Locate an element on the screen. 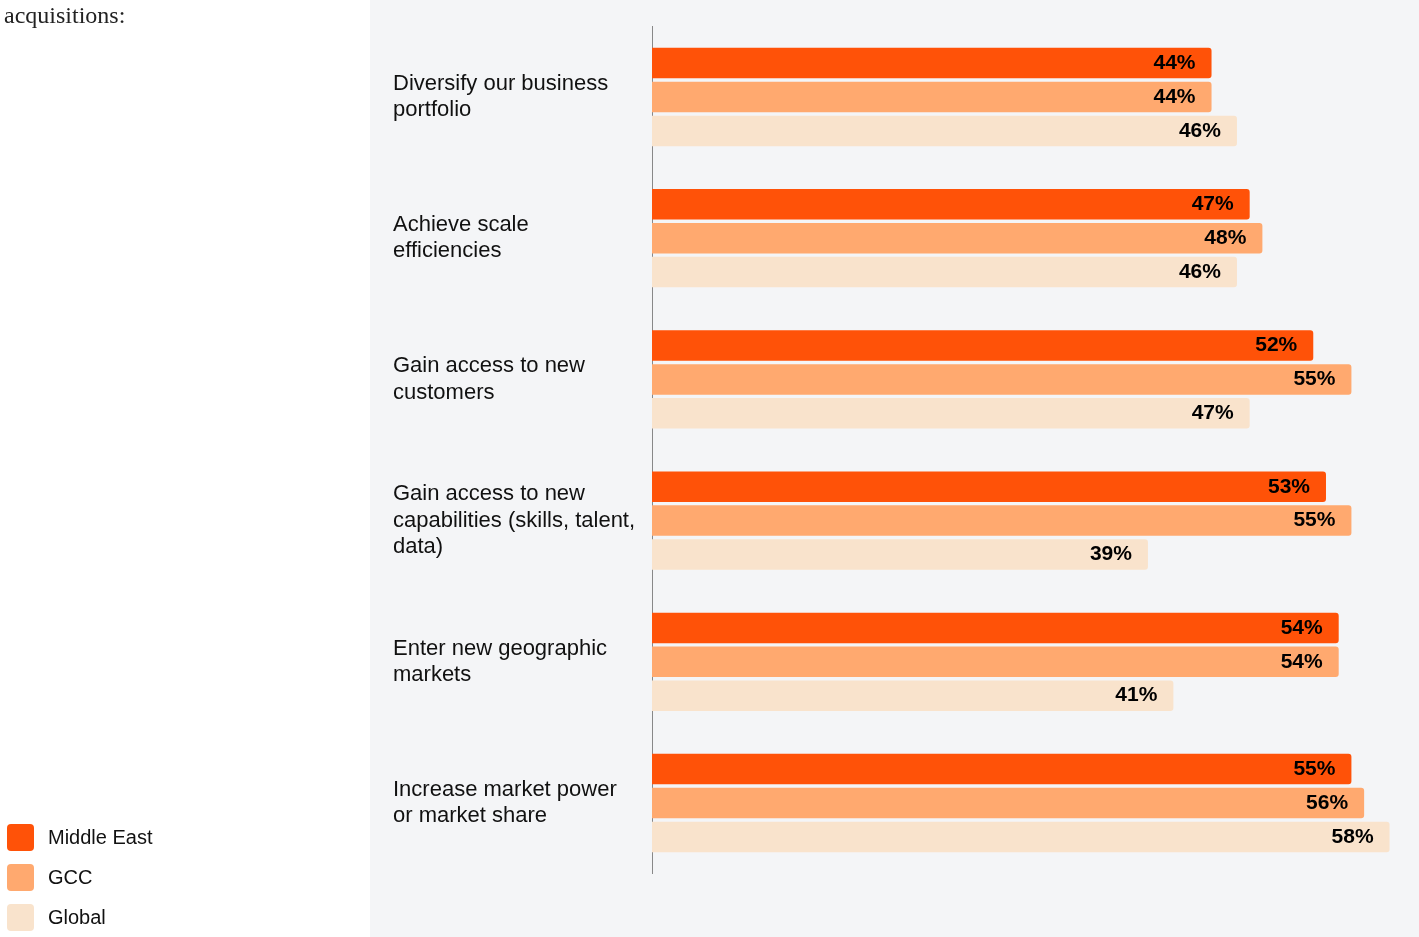 The height and width of the screenshot is (937, 1419). y-tick-label: Gain access to new customers is located at coordinates (489, 378).